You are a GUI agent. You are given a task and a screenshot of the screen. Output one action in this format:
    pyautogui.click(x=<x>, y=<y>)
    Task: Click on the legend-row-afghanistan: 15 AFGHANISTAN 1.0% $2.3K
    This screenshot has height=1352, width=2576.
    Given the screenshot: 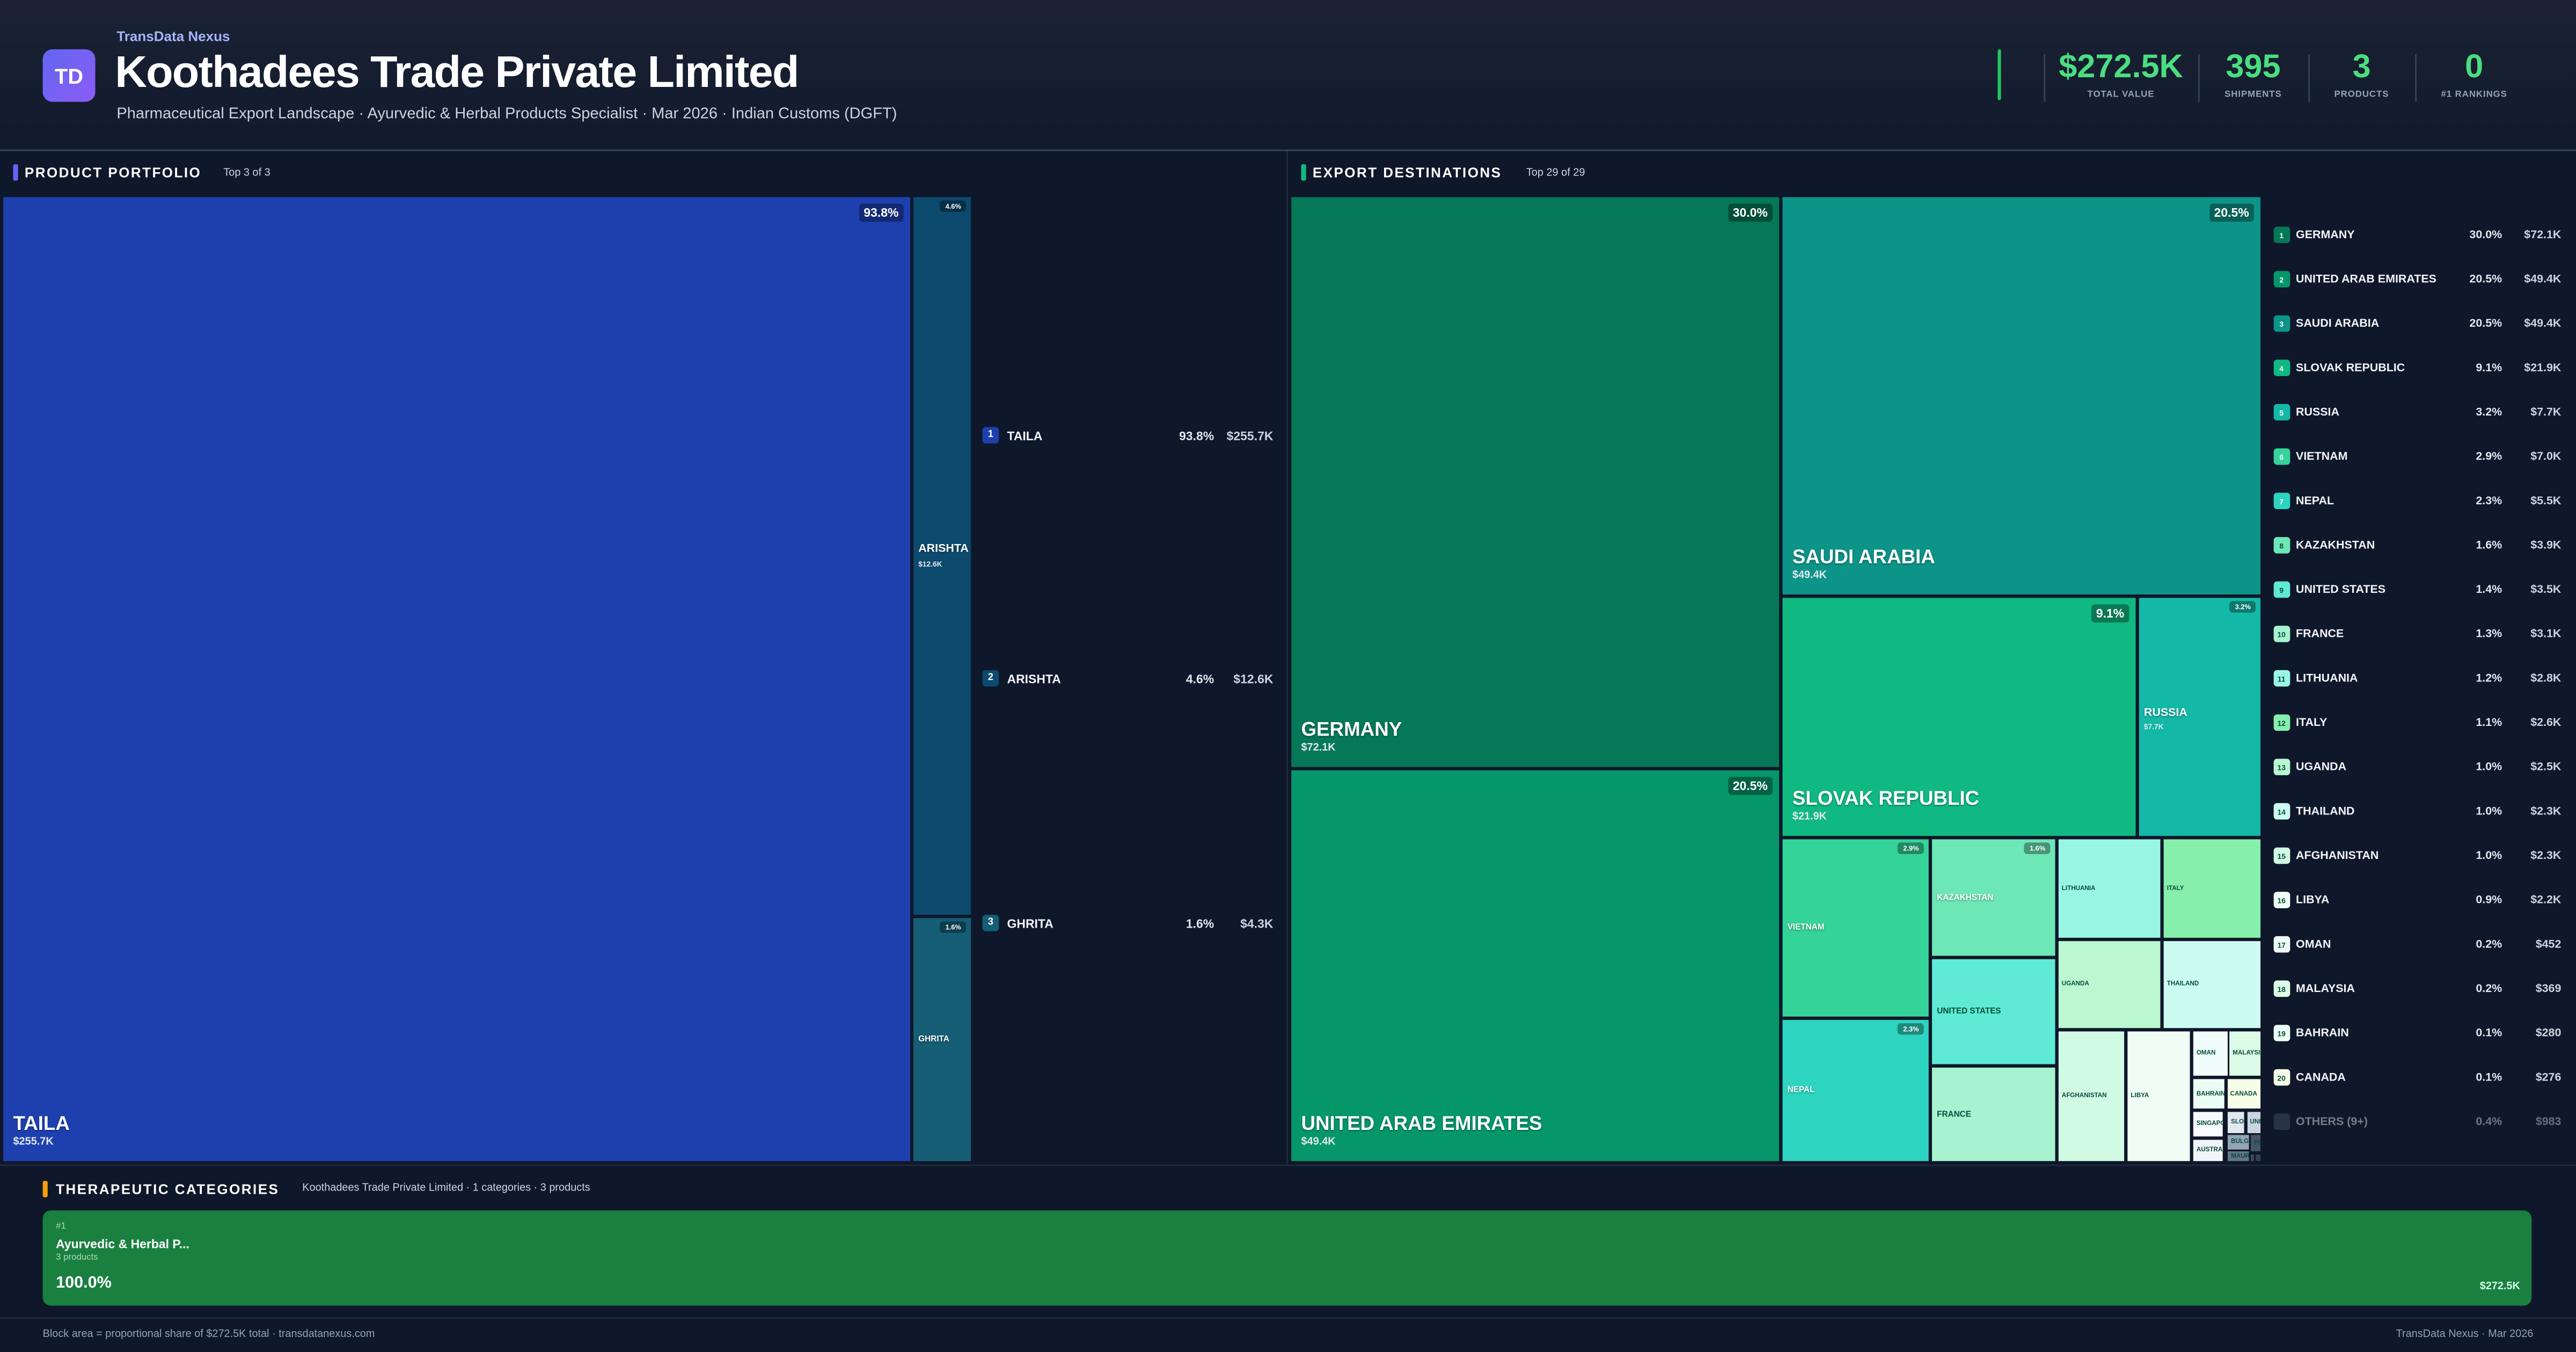 What is the action you would take?
    pyautogui.click(x=2417, y=856)
    